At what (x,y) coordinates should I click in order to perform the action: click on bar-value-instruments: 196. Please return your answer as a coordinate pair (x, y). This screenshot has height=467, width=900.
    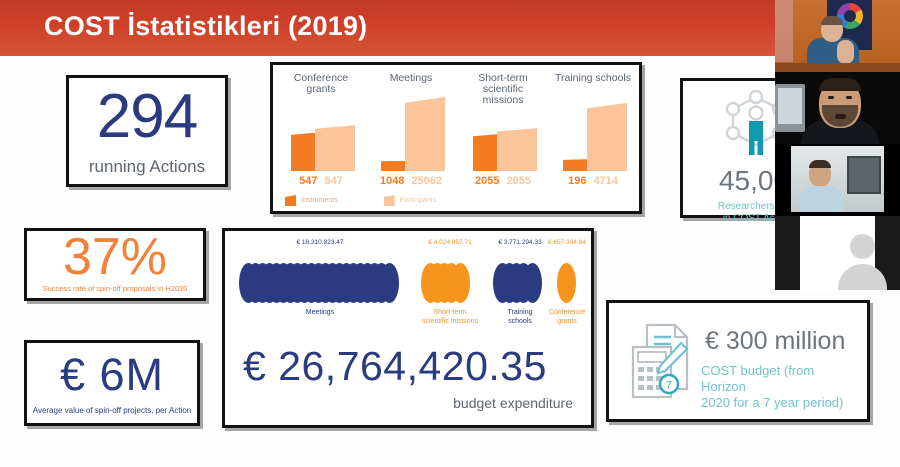
    Looking at the image, I should click on (577, 181).